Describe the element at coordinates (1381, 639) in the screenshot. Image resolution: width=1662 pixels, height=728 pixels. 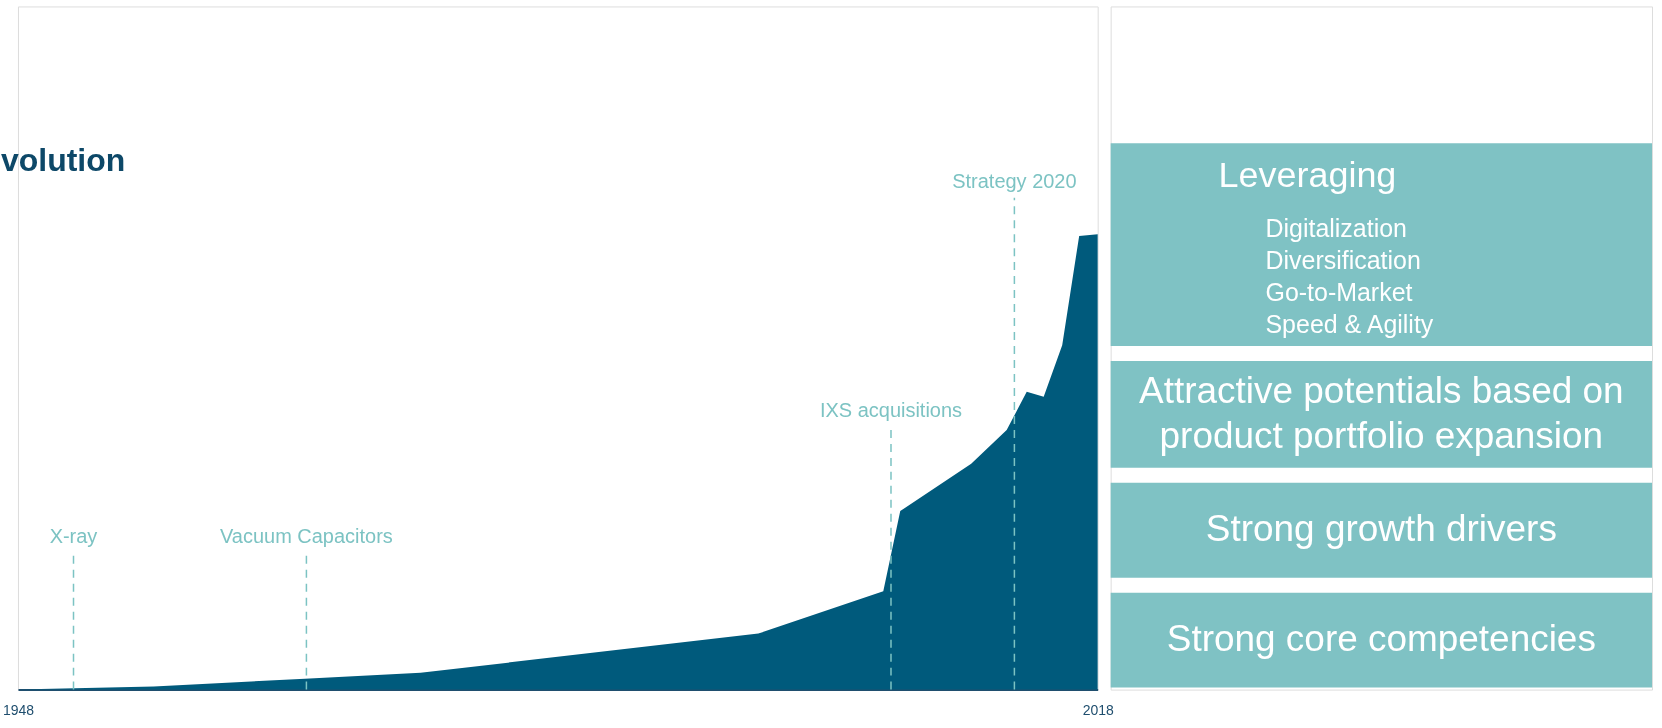
I see `category-label: Strong core competencies` at that location.